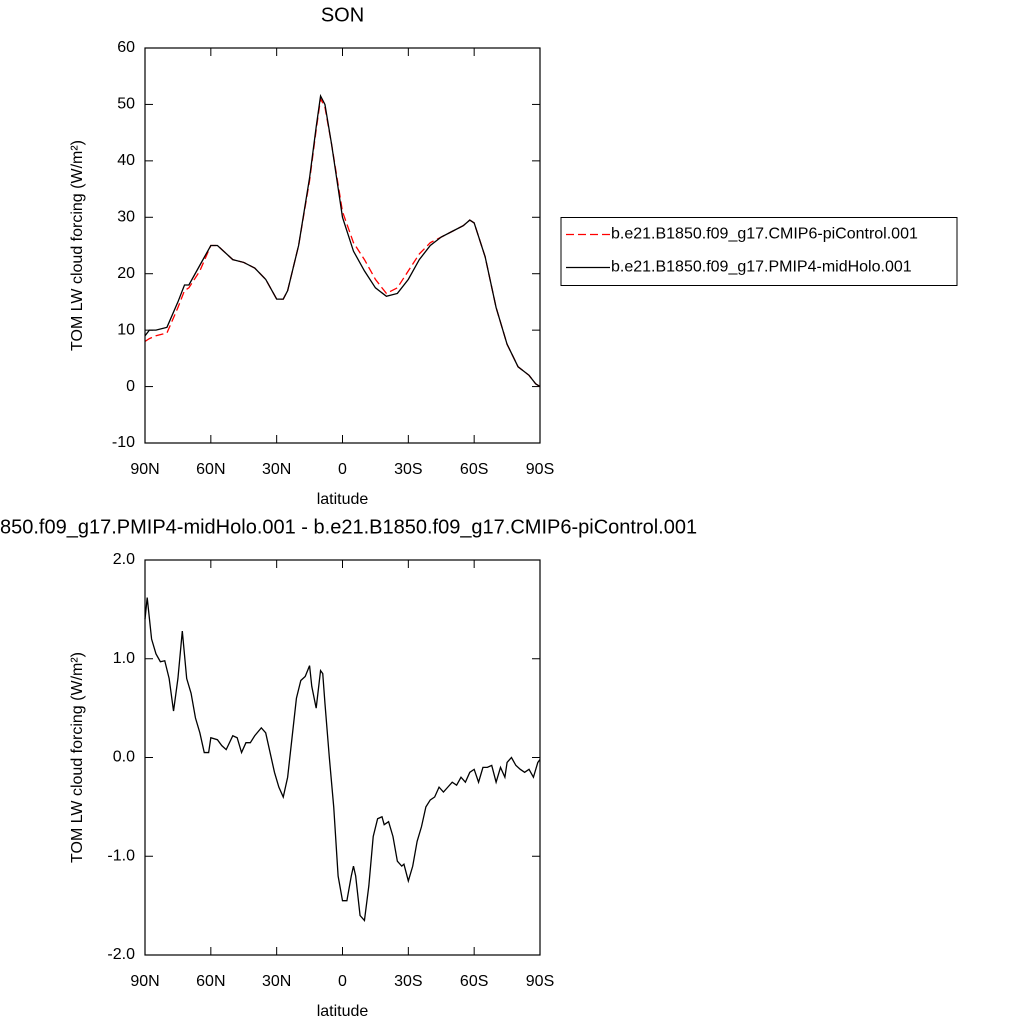 This screenshot has width=1024, height=1024. What do you see at coordinates (126, 160) in the screenshot?
I see `y-tick-label: 40` at bounding box center [126, 160].